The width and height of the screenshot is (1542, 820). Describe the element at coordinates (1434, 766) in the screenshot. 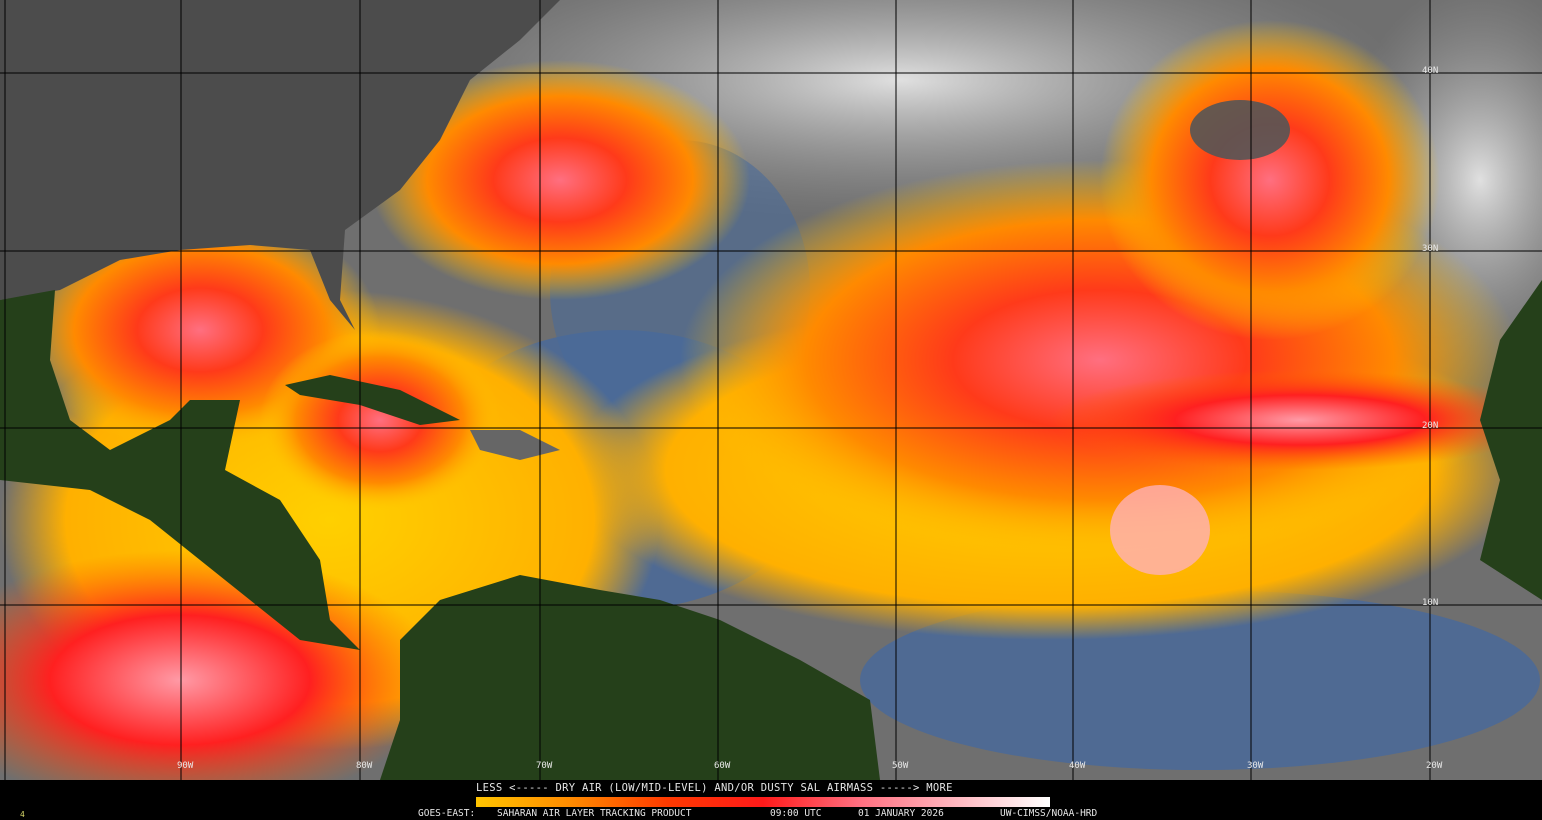

I see `longitude-label: 20W` at that location.